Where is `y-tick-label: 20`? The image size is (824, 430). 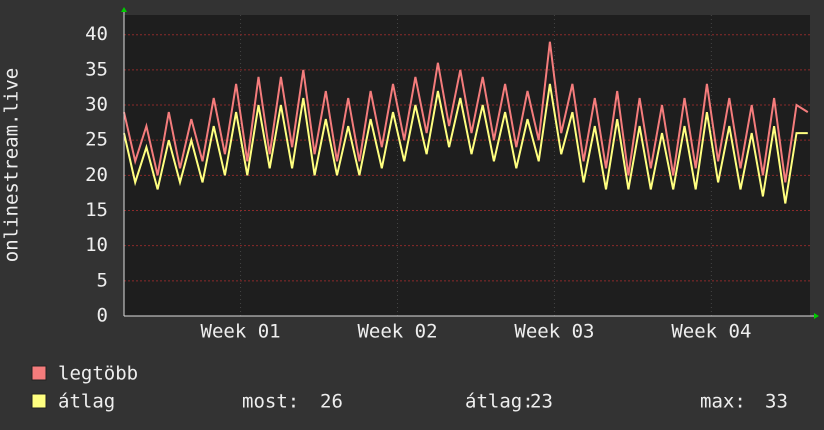 y-tick-label: 20 is located at coordinates (96, 175).